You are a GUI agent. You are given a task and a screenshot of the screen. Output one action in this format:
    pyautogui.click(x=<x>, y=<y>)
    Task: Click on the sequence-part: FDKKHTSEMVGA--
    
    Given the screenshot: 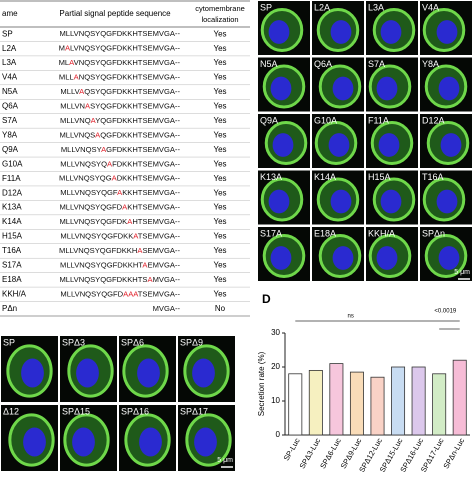 What is the action you would take?
    pyautogui.click(x=146, y=163)
    